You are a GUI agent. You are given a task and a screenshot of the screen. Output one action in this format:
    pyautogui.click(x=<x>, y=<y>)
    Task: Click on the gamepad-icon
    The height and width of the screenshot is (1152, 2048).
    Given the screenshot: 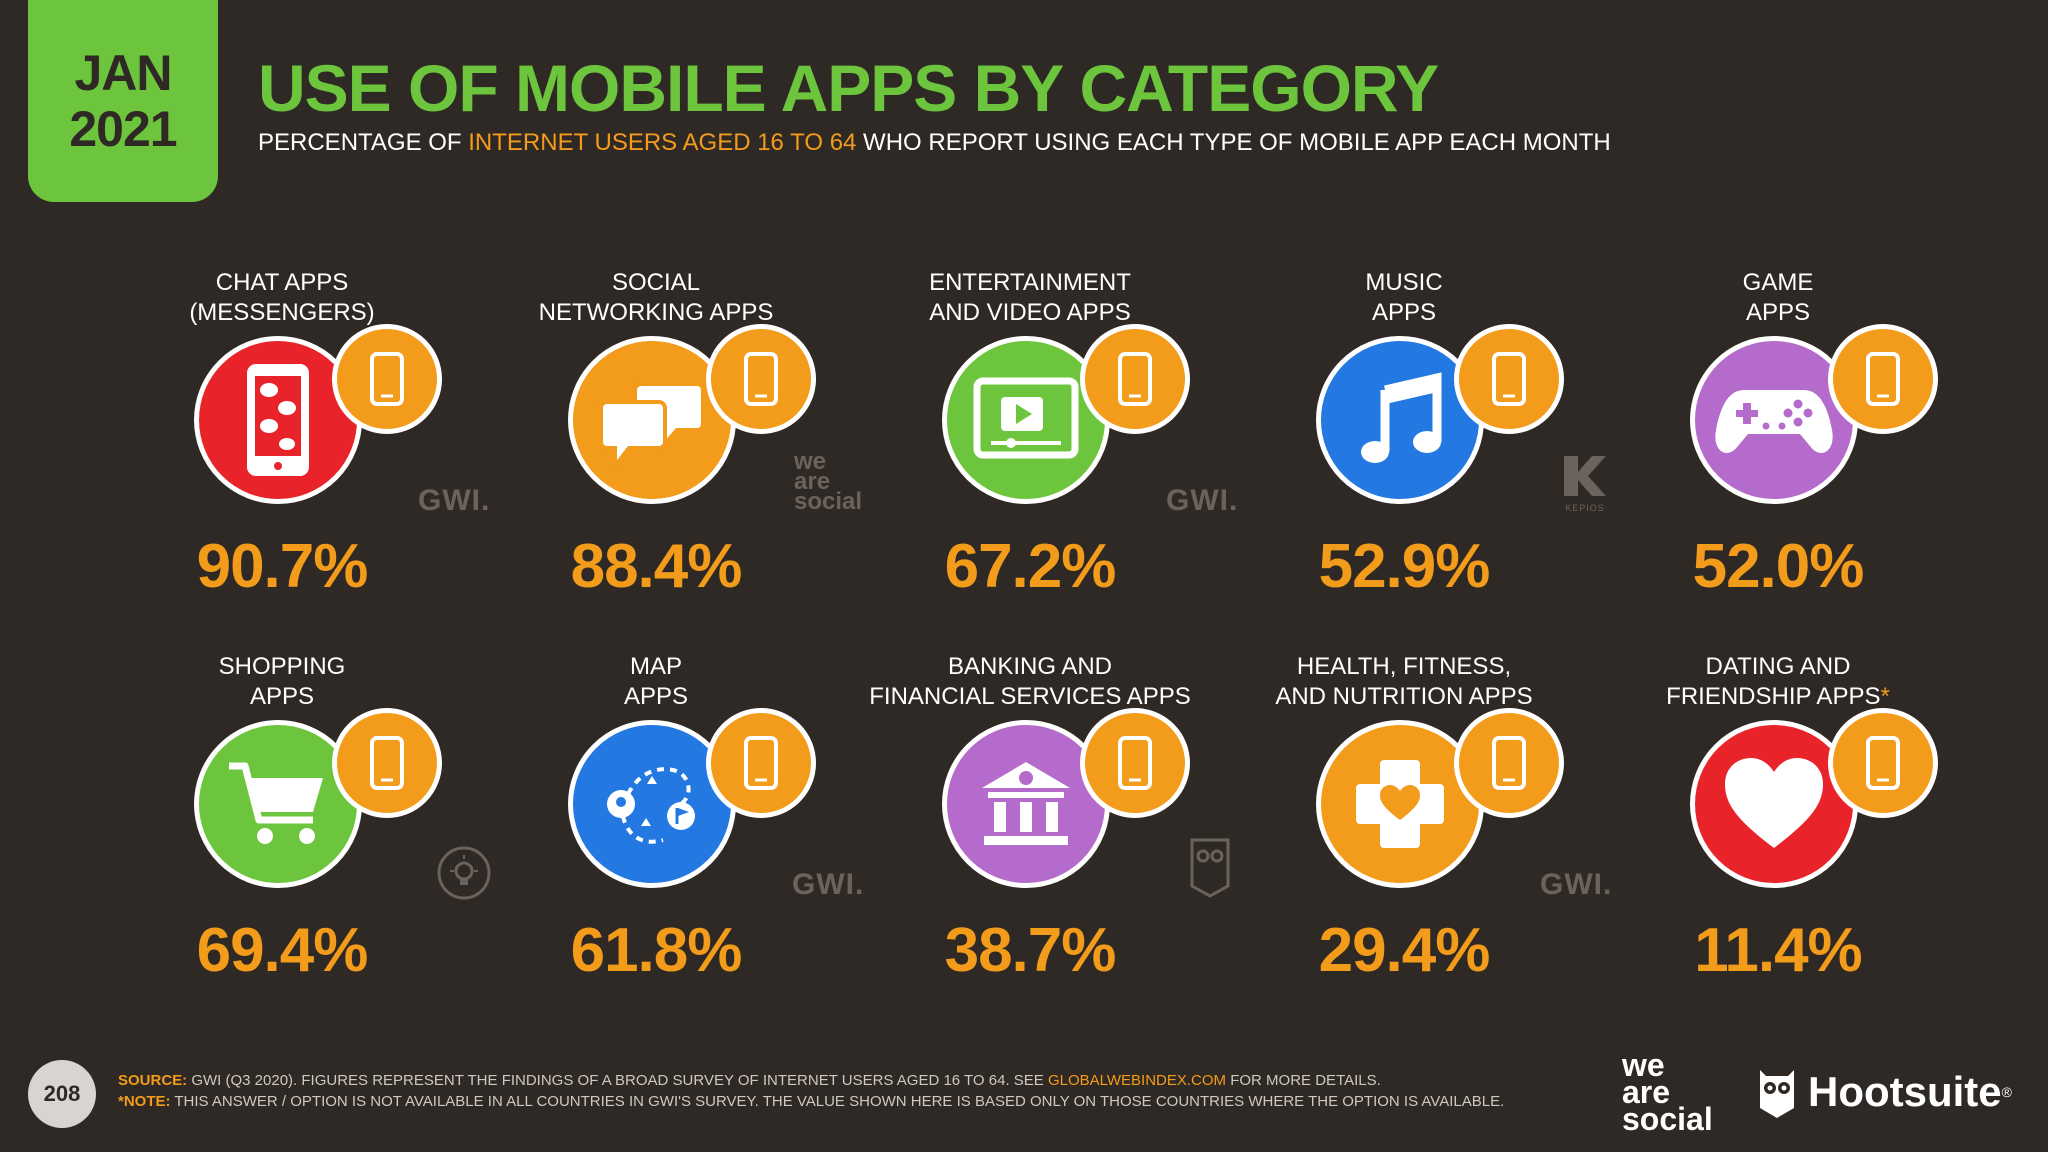 What is the action you would take?
    pyautogui.click(x=1774, y=421)
    